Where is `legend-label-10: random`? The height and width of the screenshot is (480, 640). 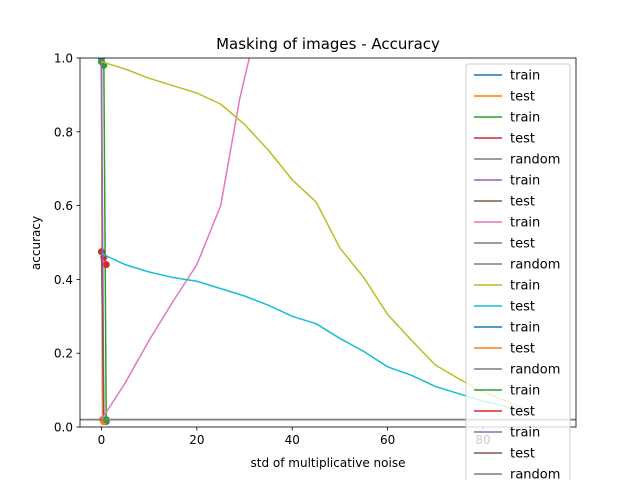 legend-label-10: random is located at coordinates (535, 265).